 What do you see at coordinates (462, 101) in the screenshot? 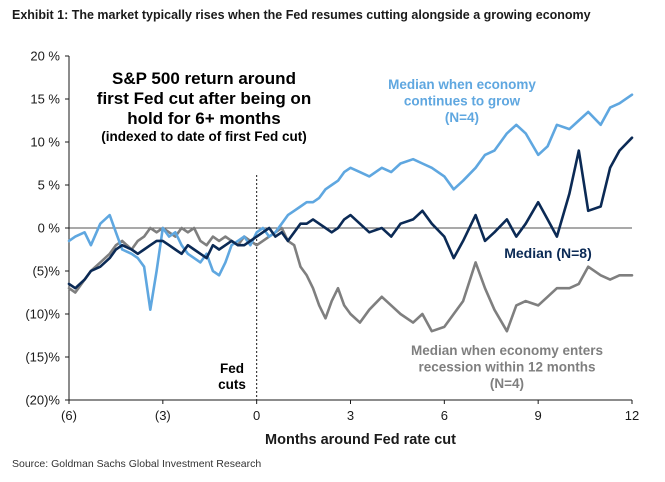
I see `series-label-growth: continues to grow` at bounding box center [462, 101].